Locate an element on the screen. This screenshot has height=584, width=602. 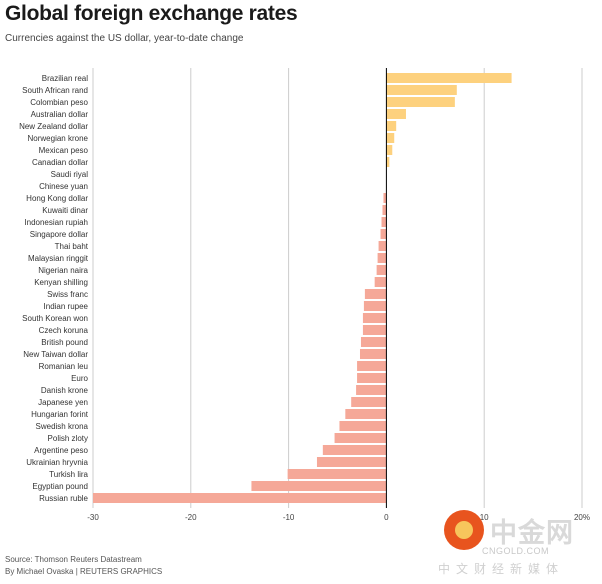
category-label: Danish krone is located at coordinates (65, 390).